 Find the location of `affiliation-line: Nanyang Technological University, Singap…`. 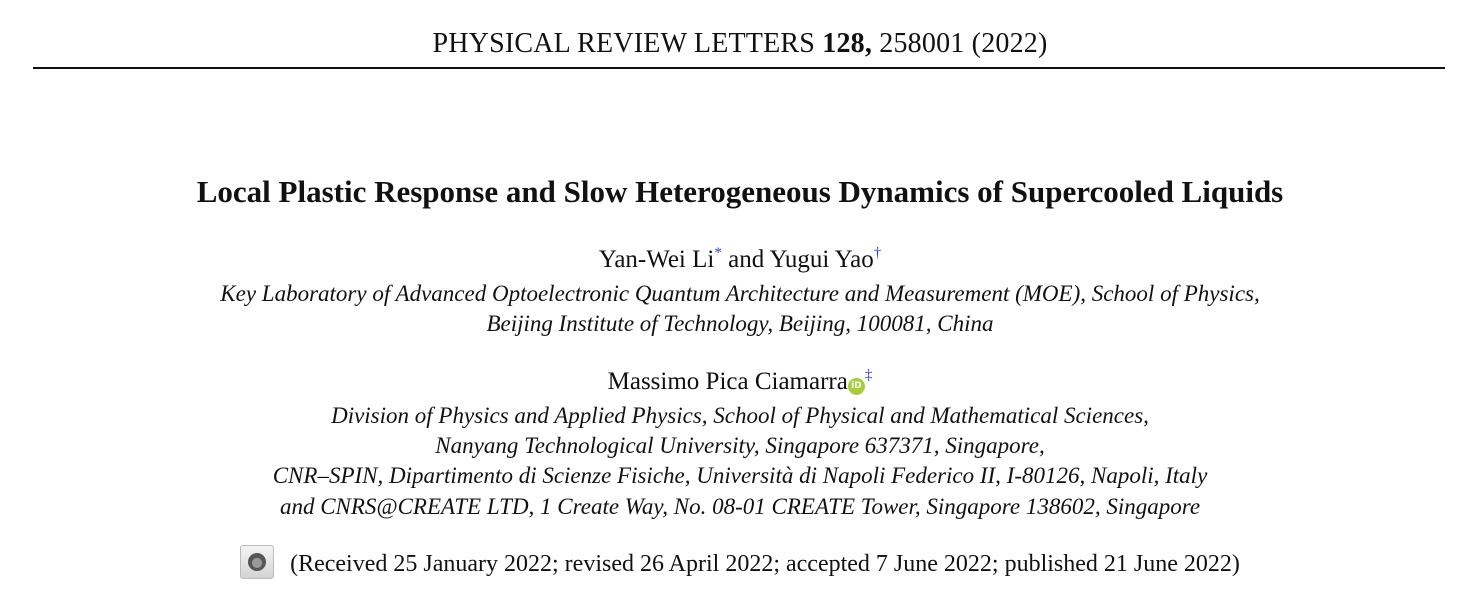

affiliation-line: Nanyang Technological University, Singap… is located at coordinates (740, 445).